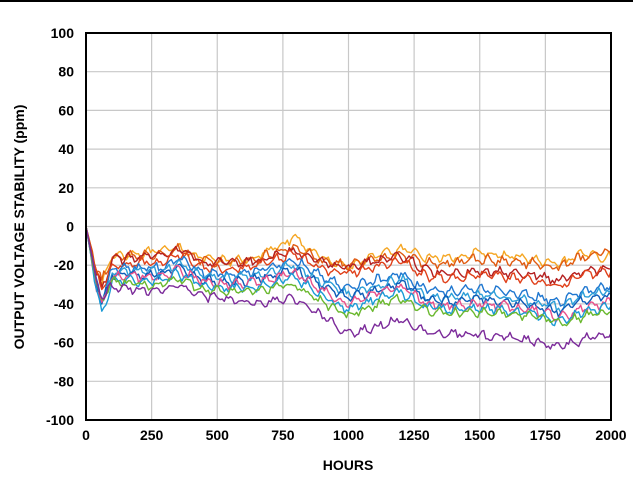 This screenshot has width=633, height=483. I want to click on x-tick-label: 750, so click(283, 435).